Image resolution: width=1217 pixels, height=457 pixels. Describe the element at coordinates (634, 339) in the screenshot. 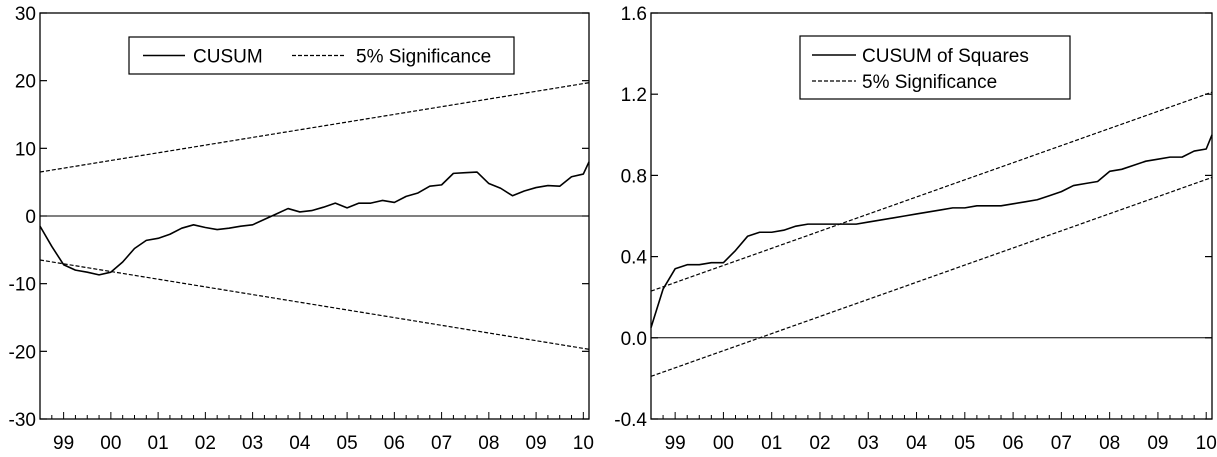

I see `y-tick-label: 0.0` at that location.